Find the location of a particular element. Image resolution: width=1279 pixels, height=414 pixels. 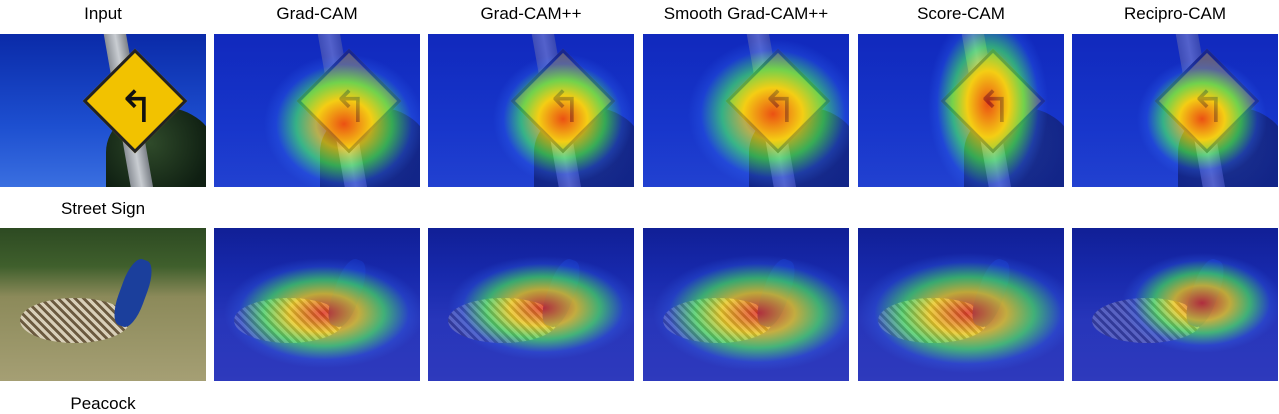

image-street-sign-score-cam: ↰ is located at coordinates (961, 110).